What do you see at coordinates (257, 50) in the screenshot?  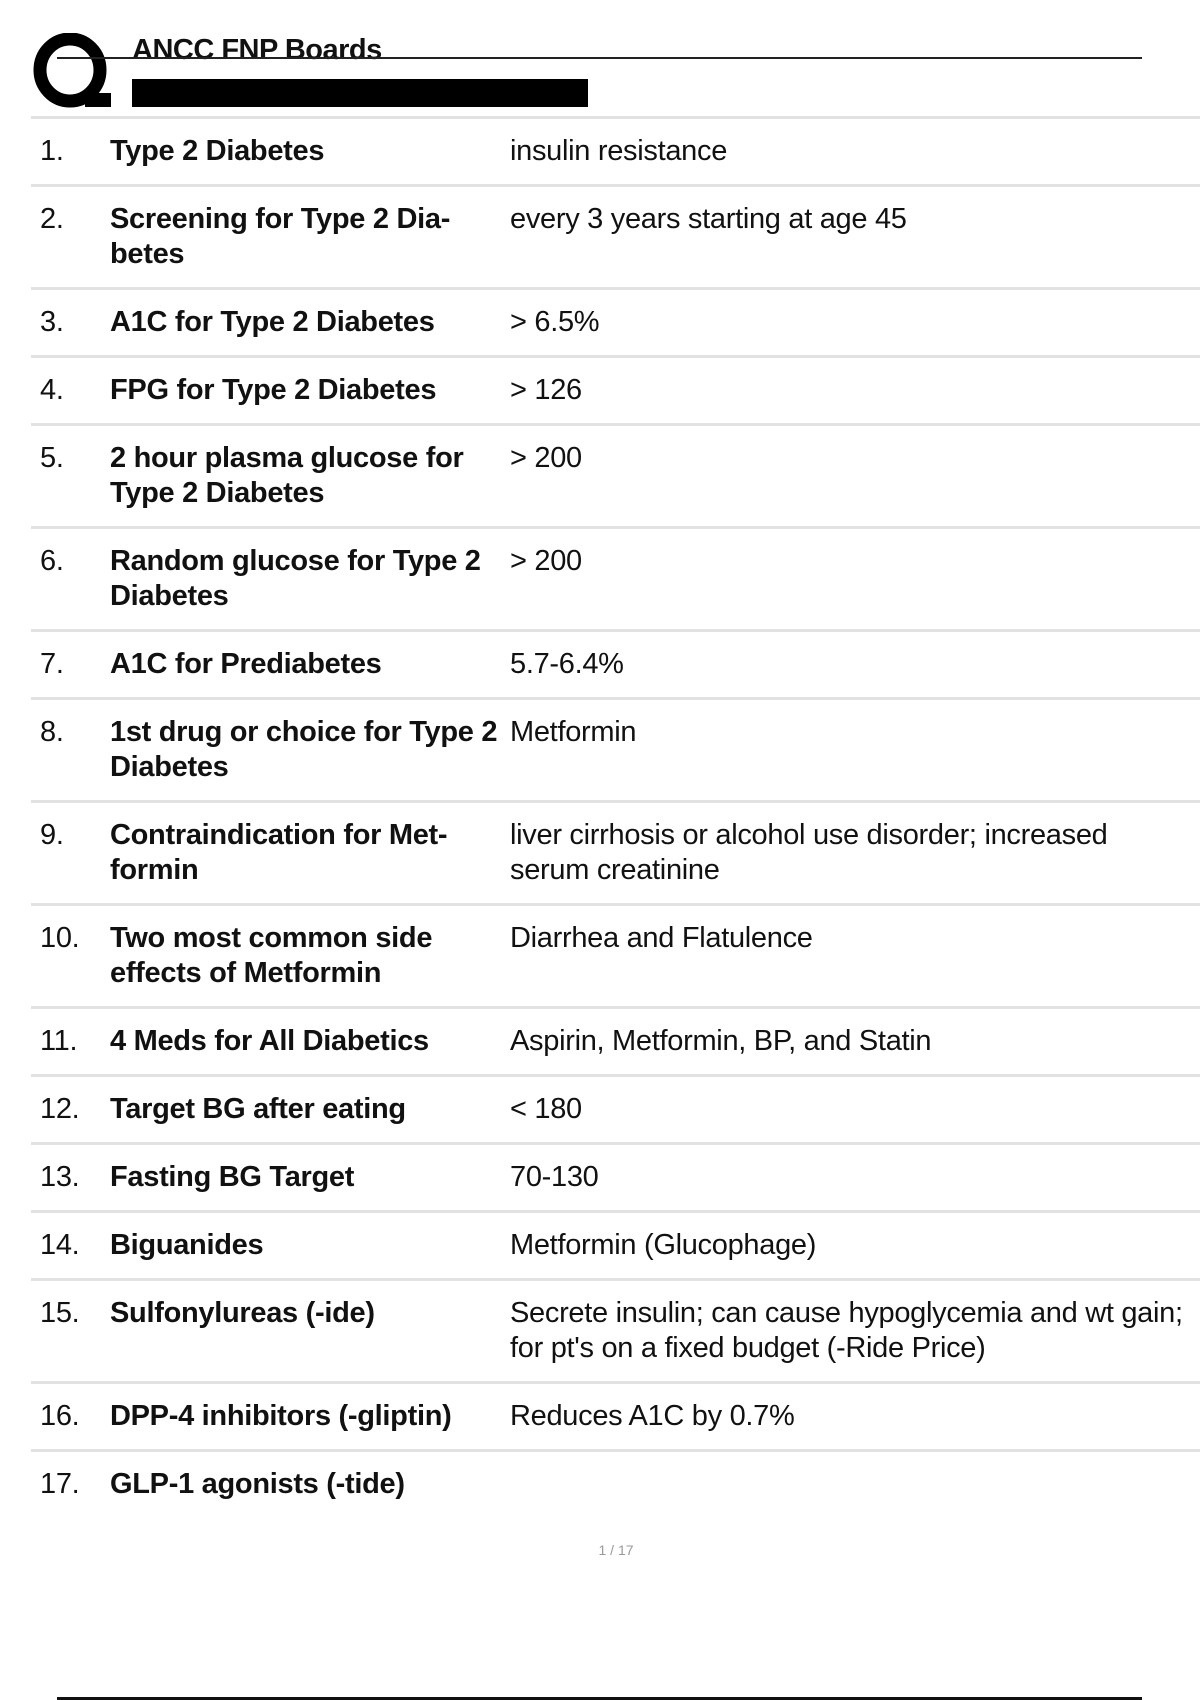 I see `document-title: ANCC FNP Boards` at bounding box center [257, 50].